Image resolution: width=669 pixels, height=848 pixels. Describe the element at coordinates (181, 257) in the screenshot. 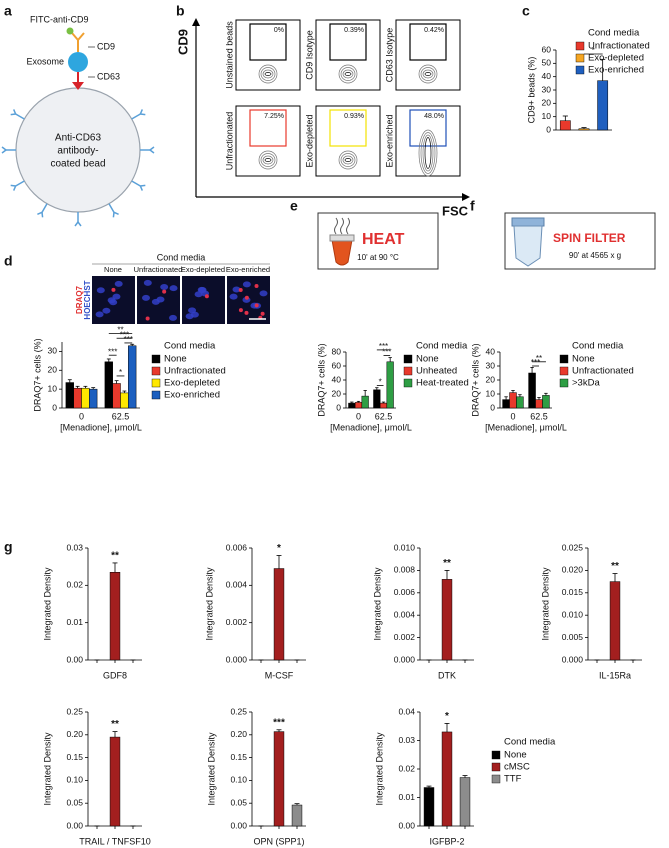

I see `micrograph-title: Cond media` at that location.